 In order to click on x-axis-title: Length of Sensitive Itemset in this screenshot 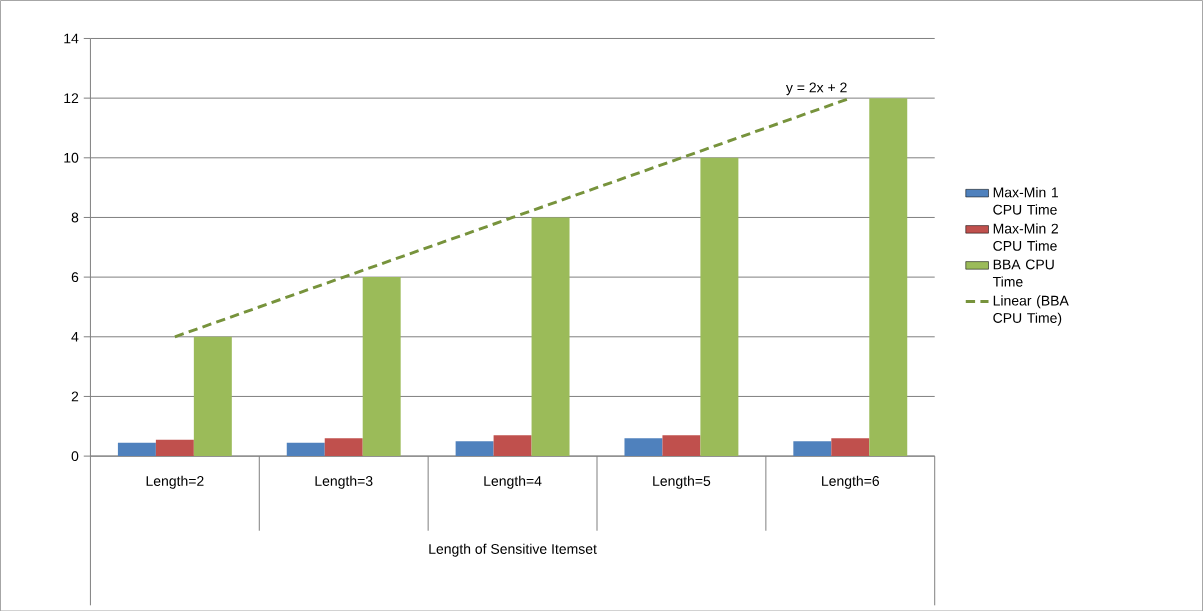, I will do `click(513, 550)`.